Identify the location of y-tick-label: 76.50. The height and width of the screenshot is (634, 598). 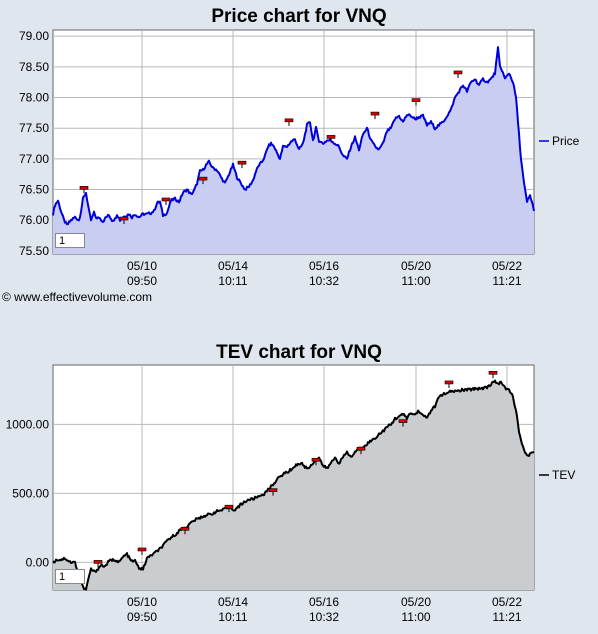
(34, 190).